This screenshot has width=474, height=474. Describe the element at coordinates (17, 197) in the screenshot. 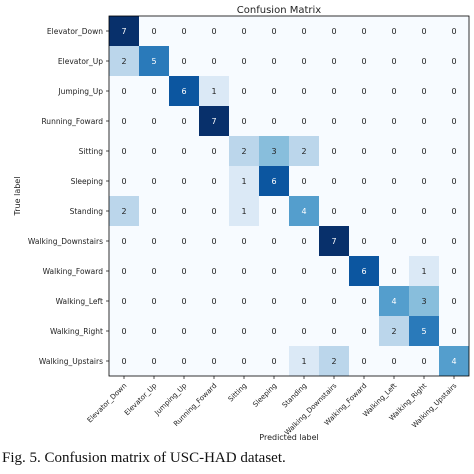

I see `y-axis-label: True label` at that location.